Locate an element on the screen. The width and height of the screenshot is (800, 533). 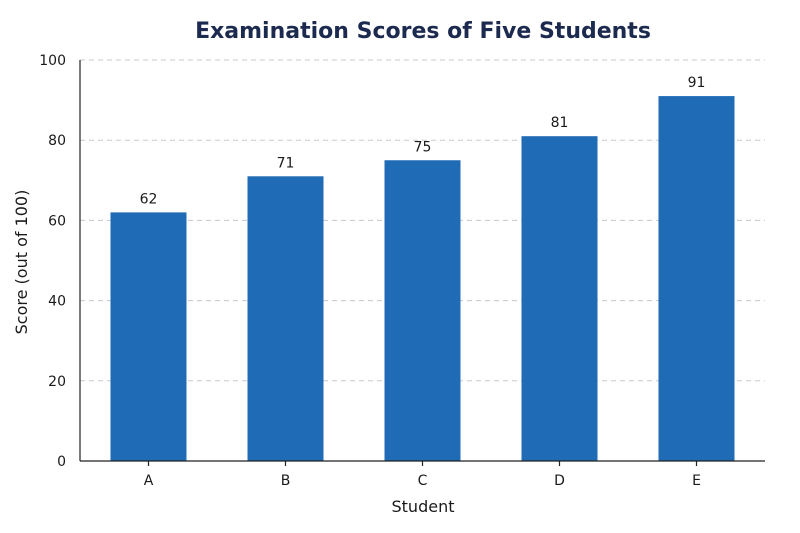
data-label: 81 is located at coordinates (560, 123).